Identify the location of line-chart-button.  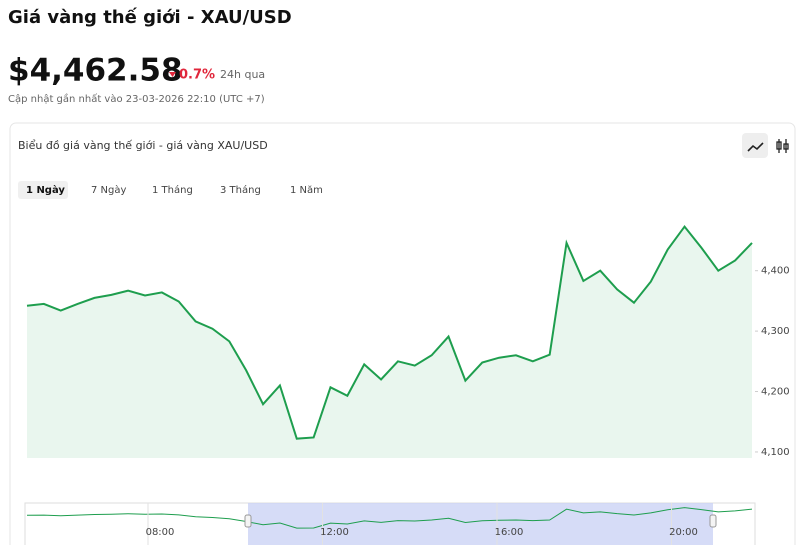
(755, 145).